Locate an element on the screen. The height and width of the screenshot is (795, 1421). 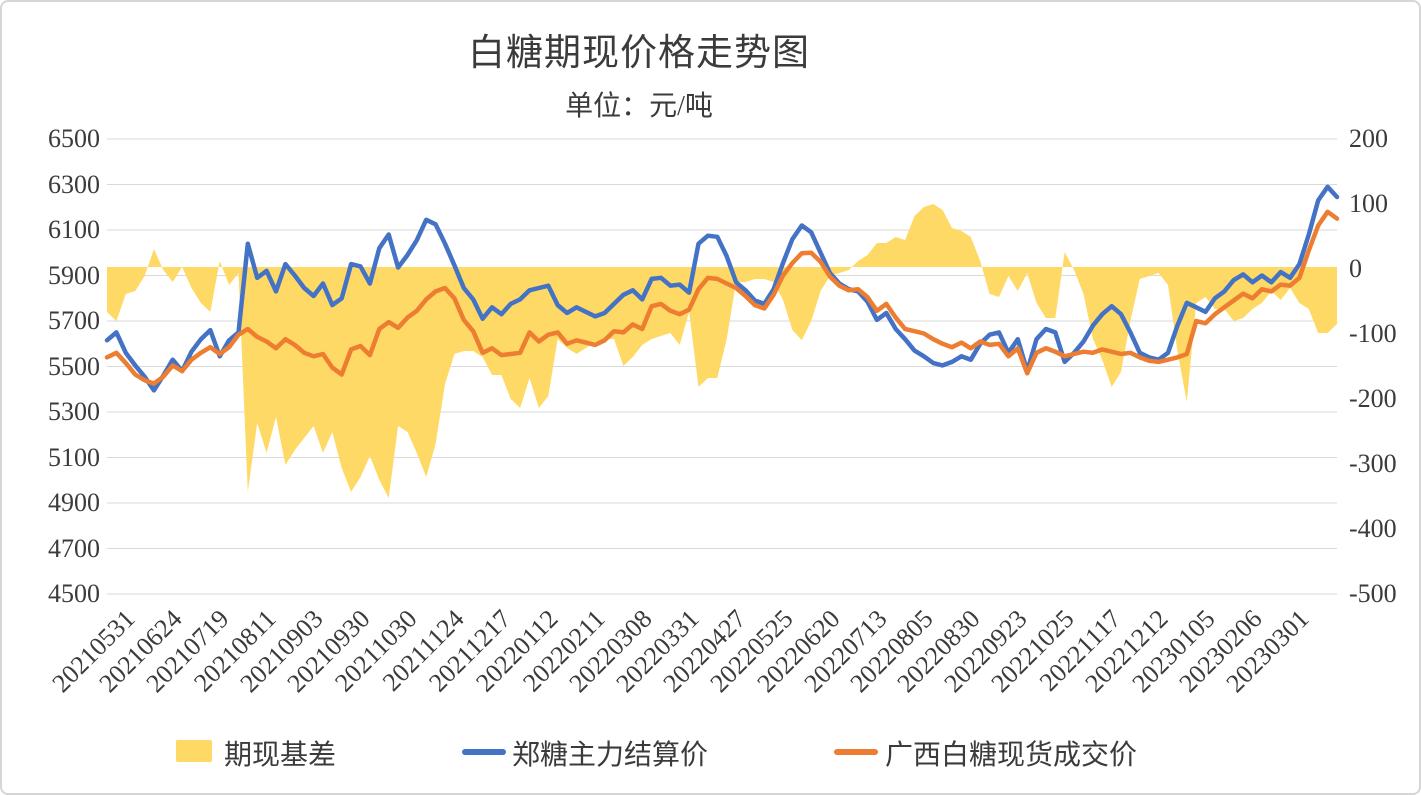
spot-line-swatch-icon is located at coordinates (856, 752).